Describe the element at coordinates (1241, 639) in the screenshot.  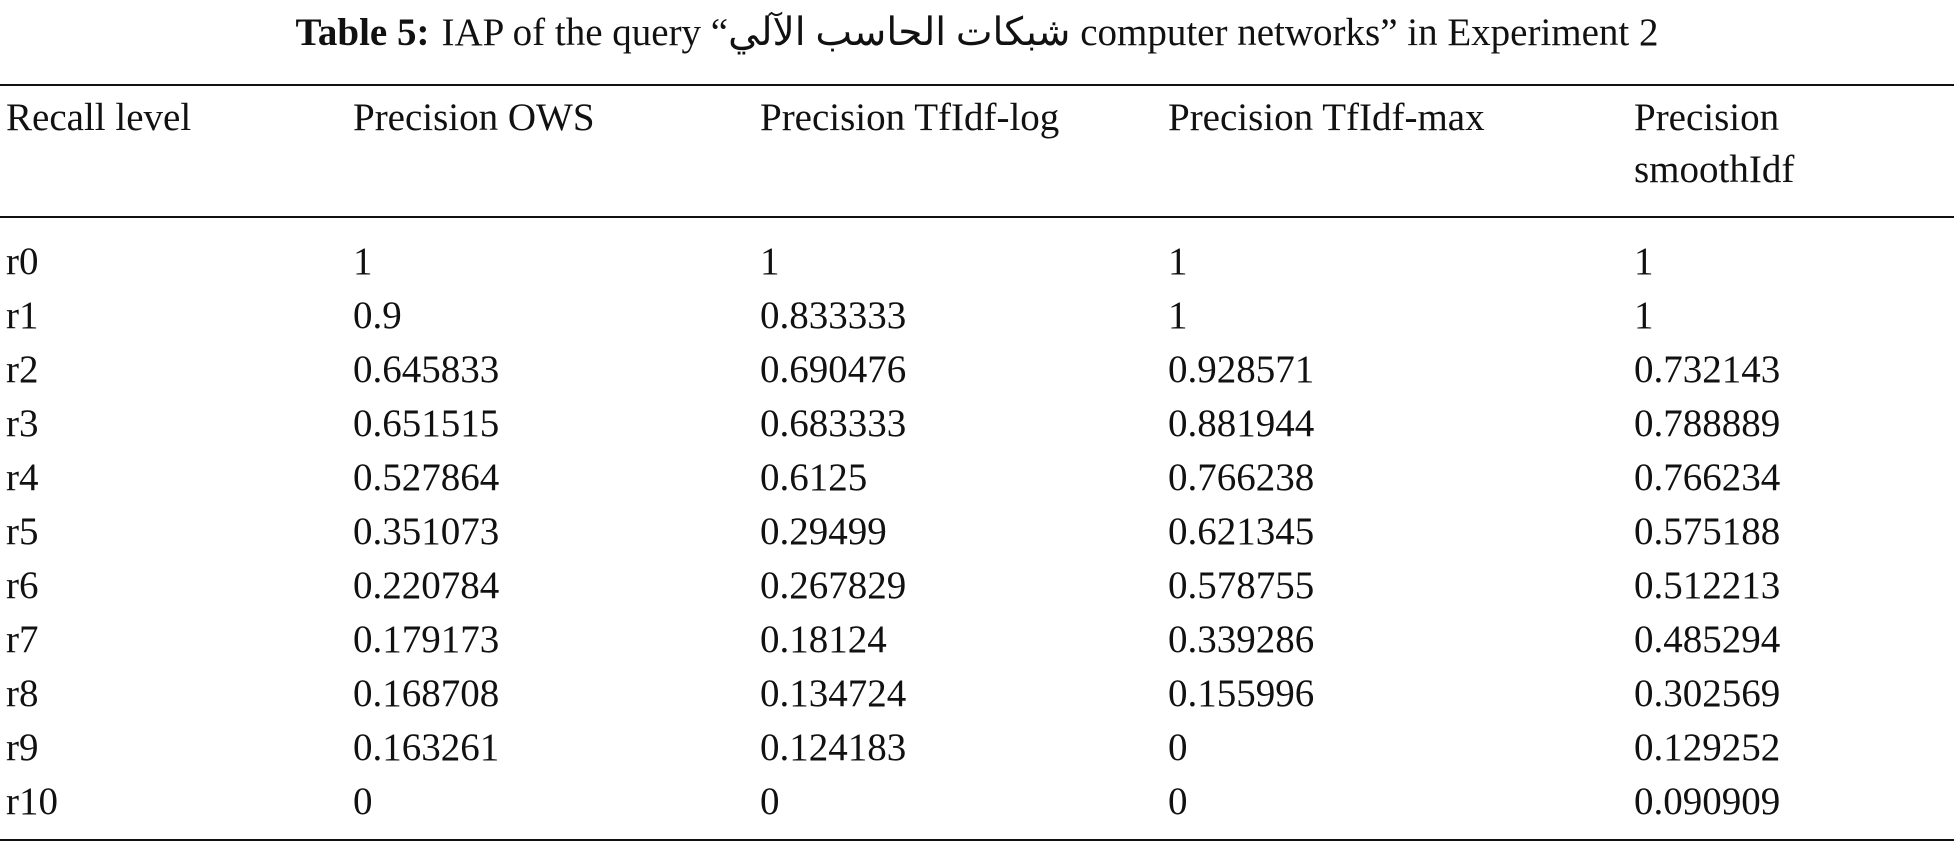
I see `table-cell: 0.339286` at that location.